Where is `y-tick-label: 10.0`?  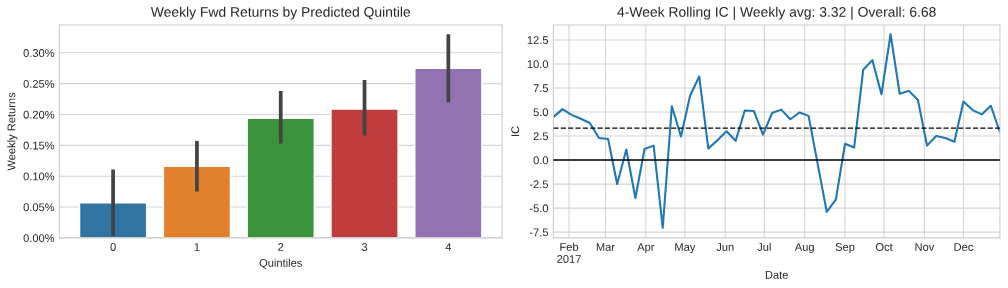
y-tick-label: 10.0 is located at coordinates (538, 64).